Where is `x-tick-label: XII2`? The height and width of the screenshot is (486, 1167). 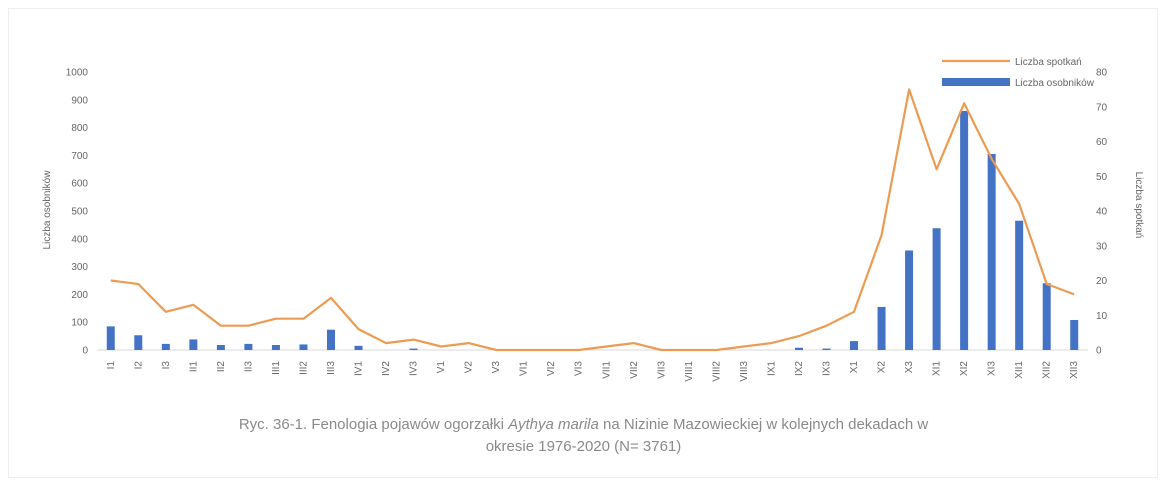 x-tick-label: XII2 is located at coordinates (1047, 370).